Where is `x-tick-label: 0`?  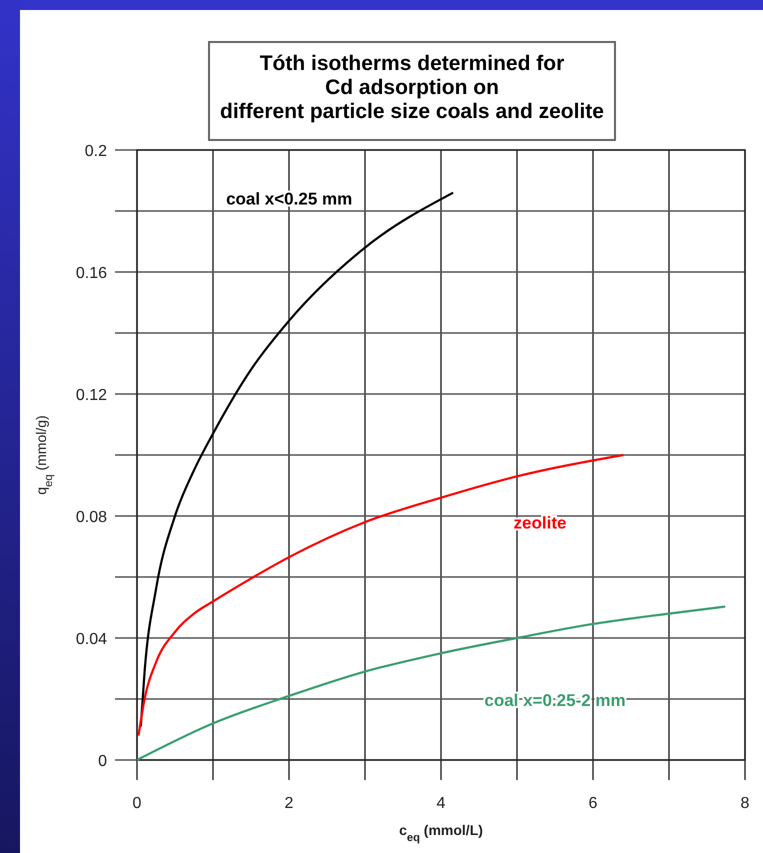
x-tick-label: 0 is located at coordinates (137, 803).